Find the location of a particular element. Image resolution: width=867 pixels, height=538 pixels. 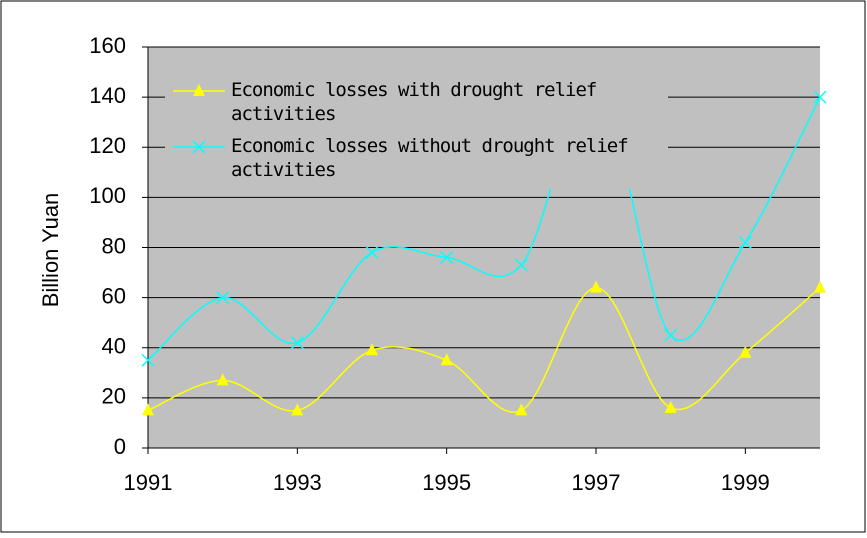

y-tick-label: 140 is located at coordinates (107, 95).